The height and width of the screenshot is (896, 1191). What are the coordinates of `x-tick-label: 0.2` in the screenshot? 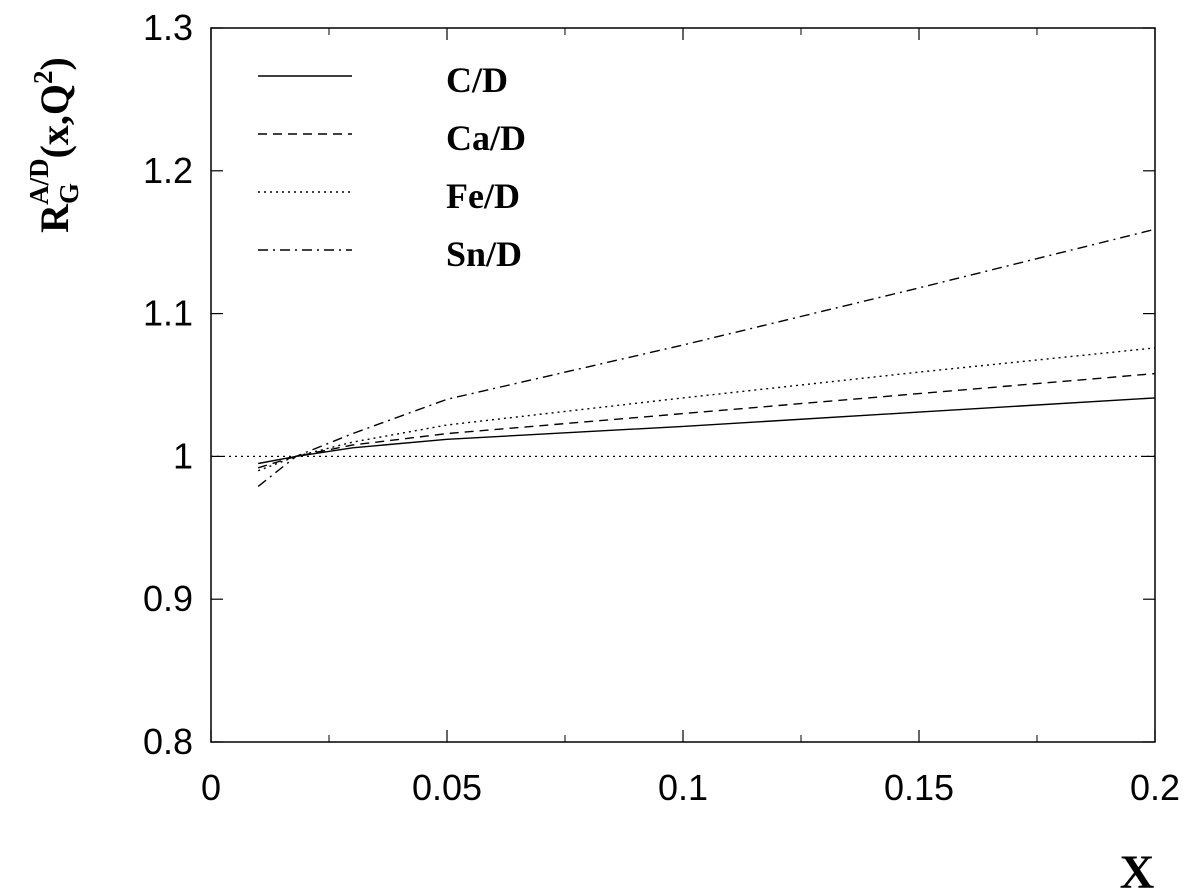 It's located at (1155, 787).